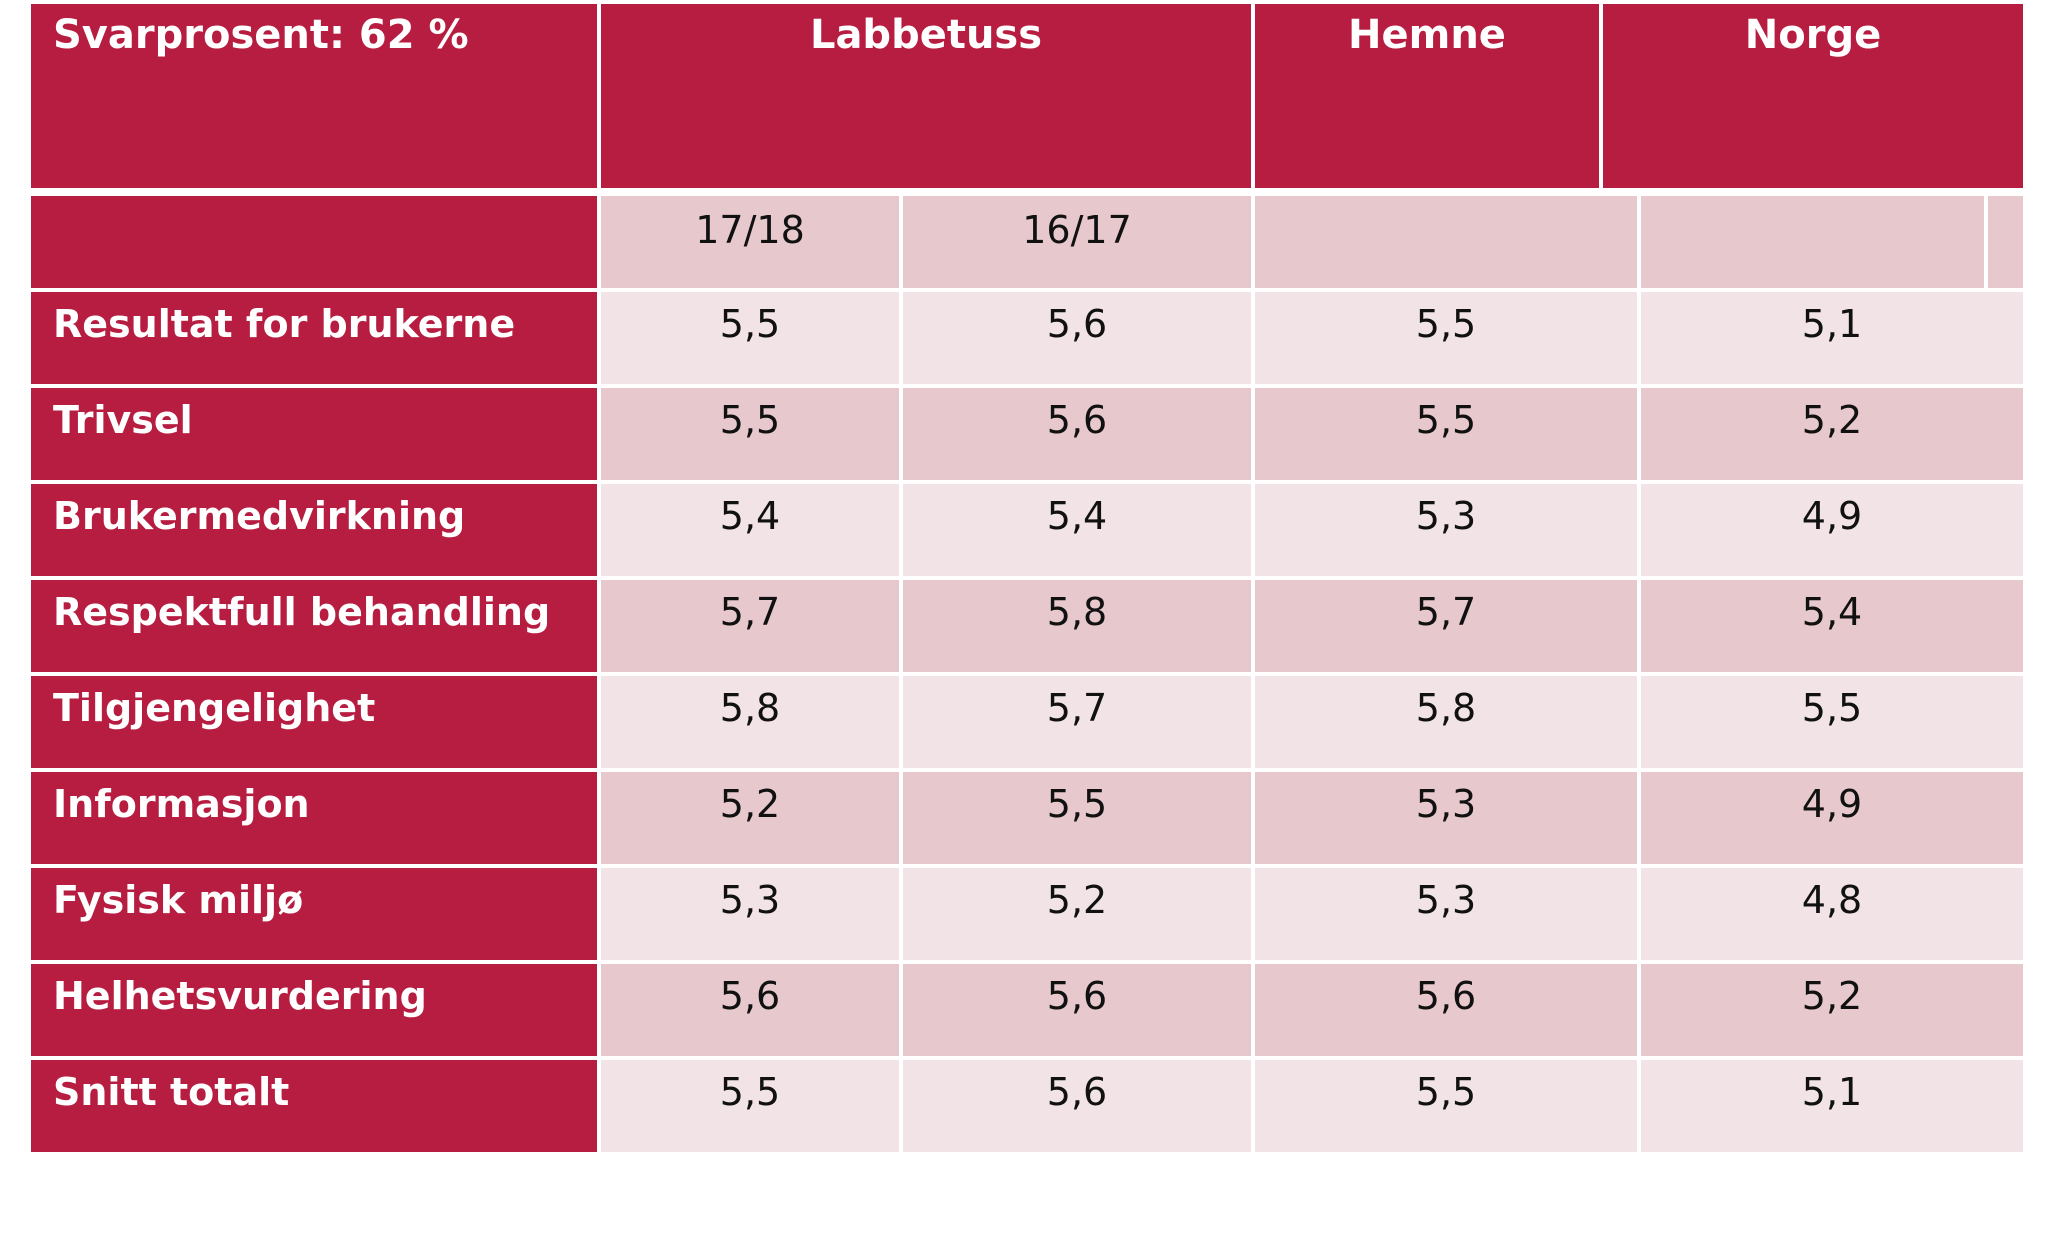  What do you see at coordinates (314, 242) in the screenshot?
I see `subheader-empty-label-cell` at bounding box center [314, 242].